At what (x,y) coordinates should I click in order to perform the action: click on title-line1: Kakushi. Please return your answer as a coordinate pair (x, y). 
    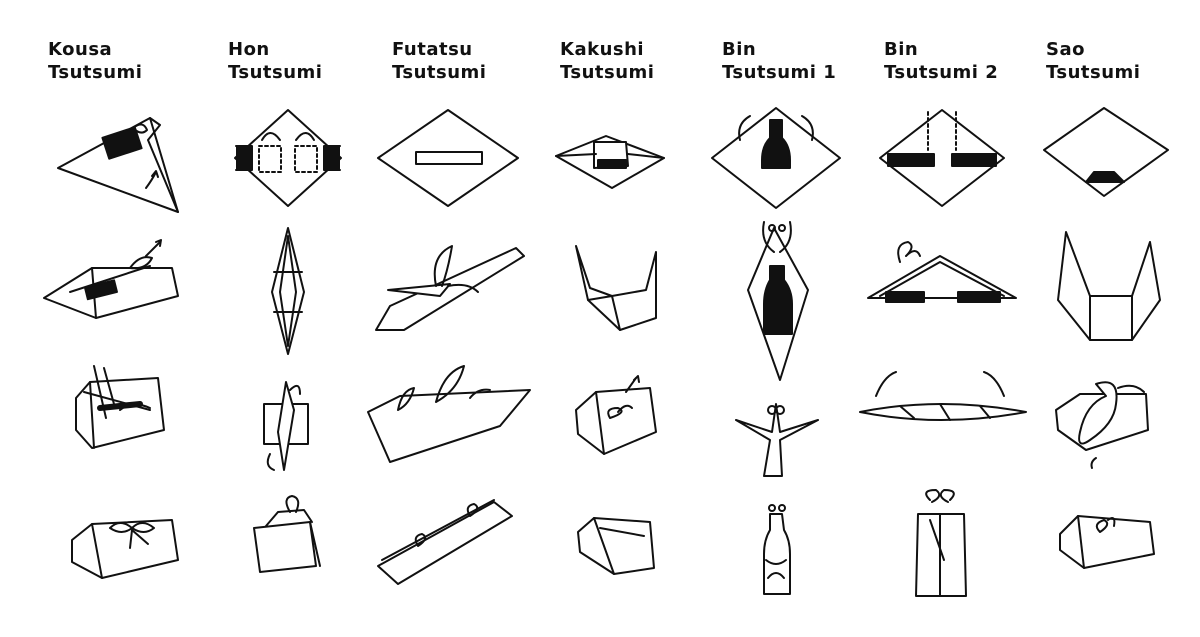
    Looking at the image, I should click on (602, 49).